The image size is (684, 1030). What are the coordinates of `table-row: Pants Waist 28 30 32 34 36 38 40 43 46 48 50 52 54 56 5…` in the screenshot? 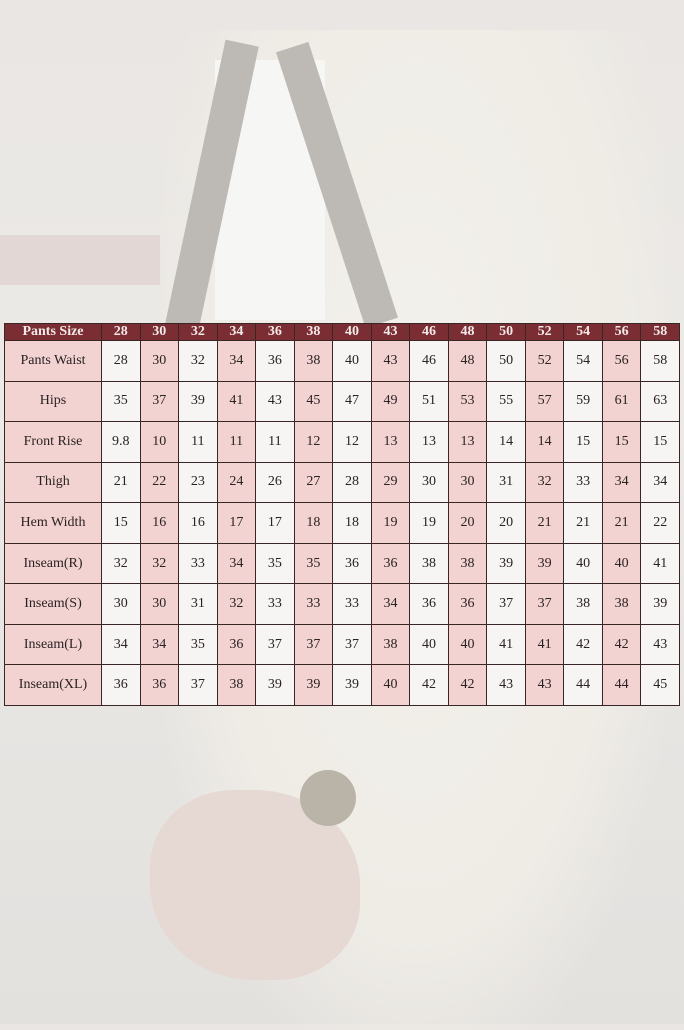 It's located at (342, 361).